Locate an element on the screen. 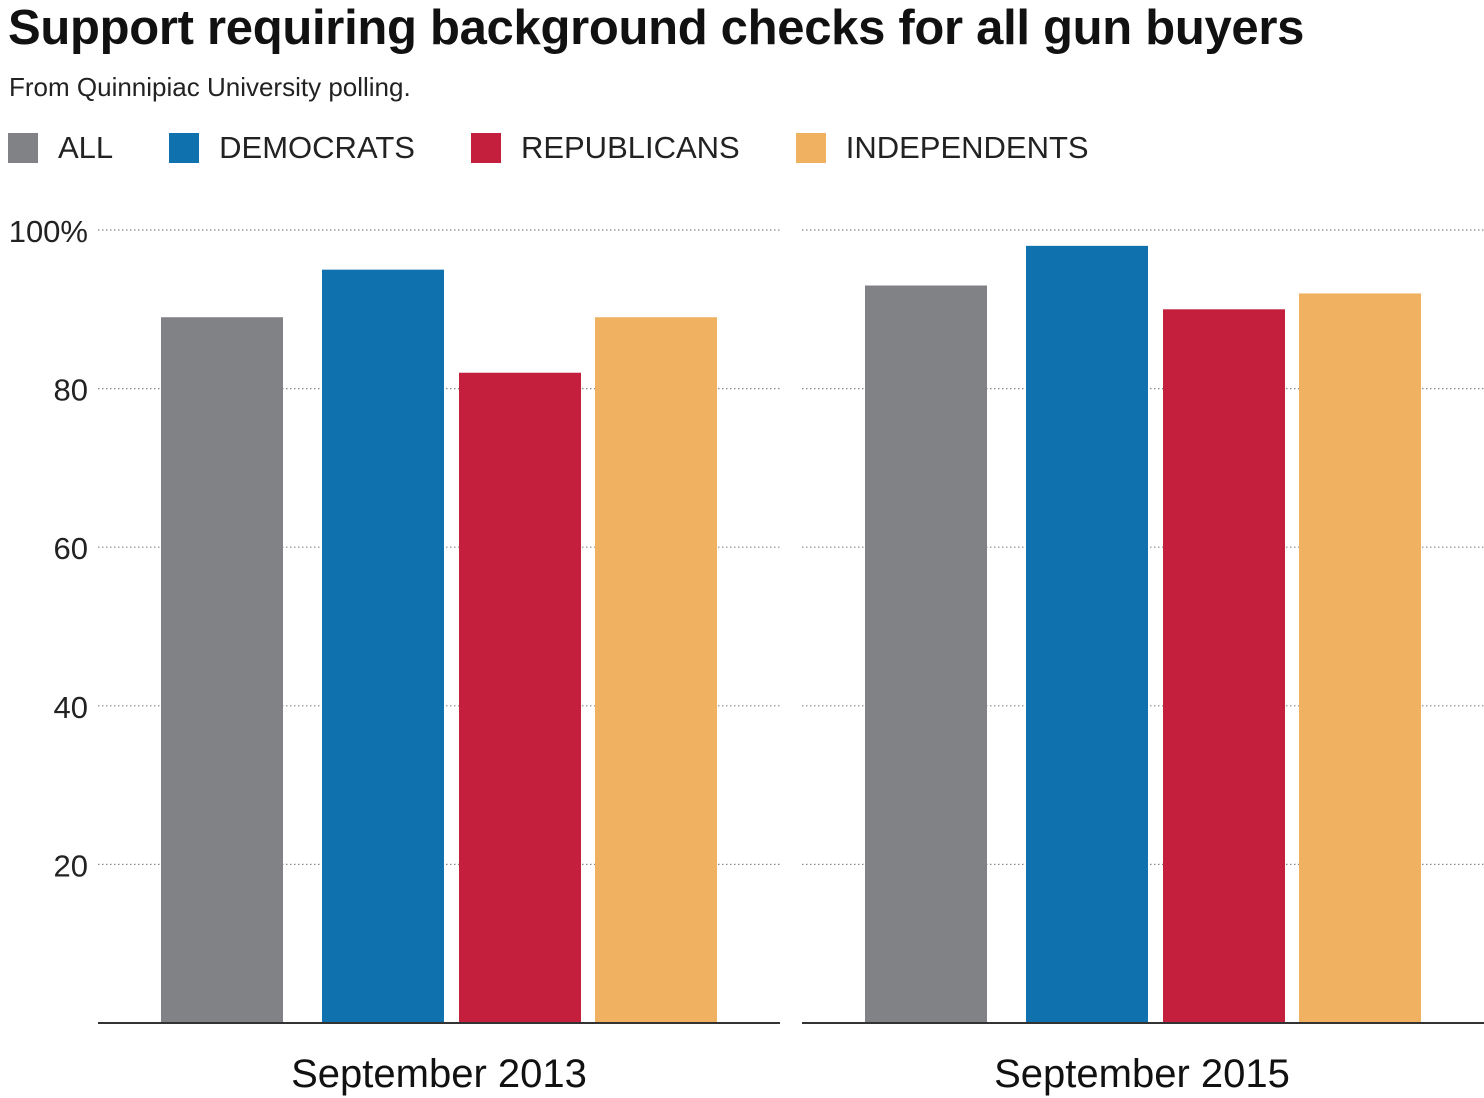 This screenshot has height=1098, width=1484. bar-republicans-2013 is located at coordinates (520, 697).